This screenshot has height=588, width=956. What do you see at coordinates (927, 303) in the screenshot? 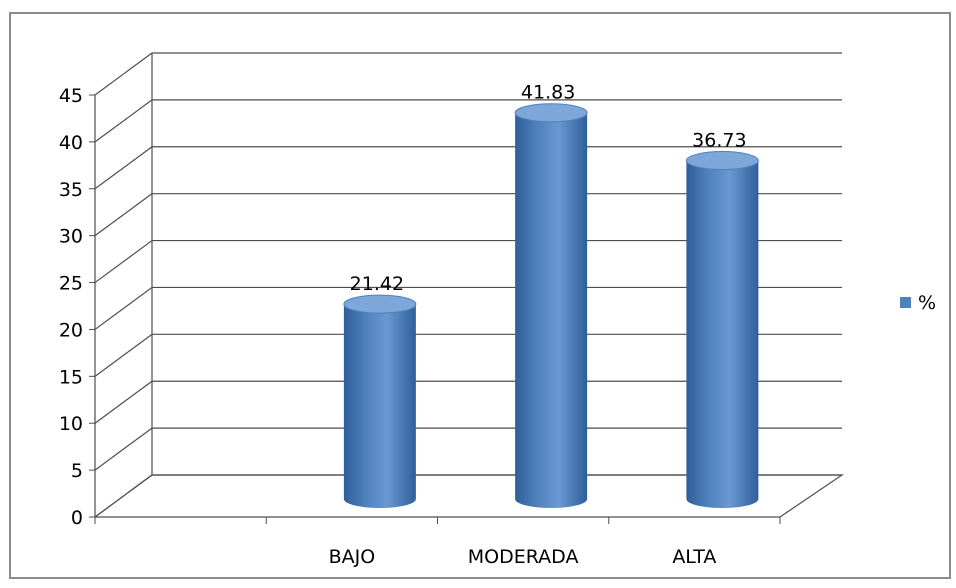
I see `legend-label: %` at bounding box center [927, 303].